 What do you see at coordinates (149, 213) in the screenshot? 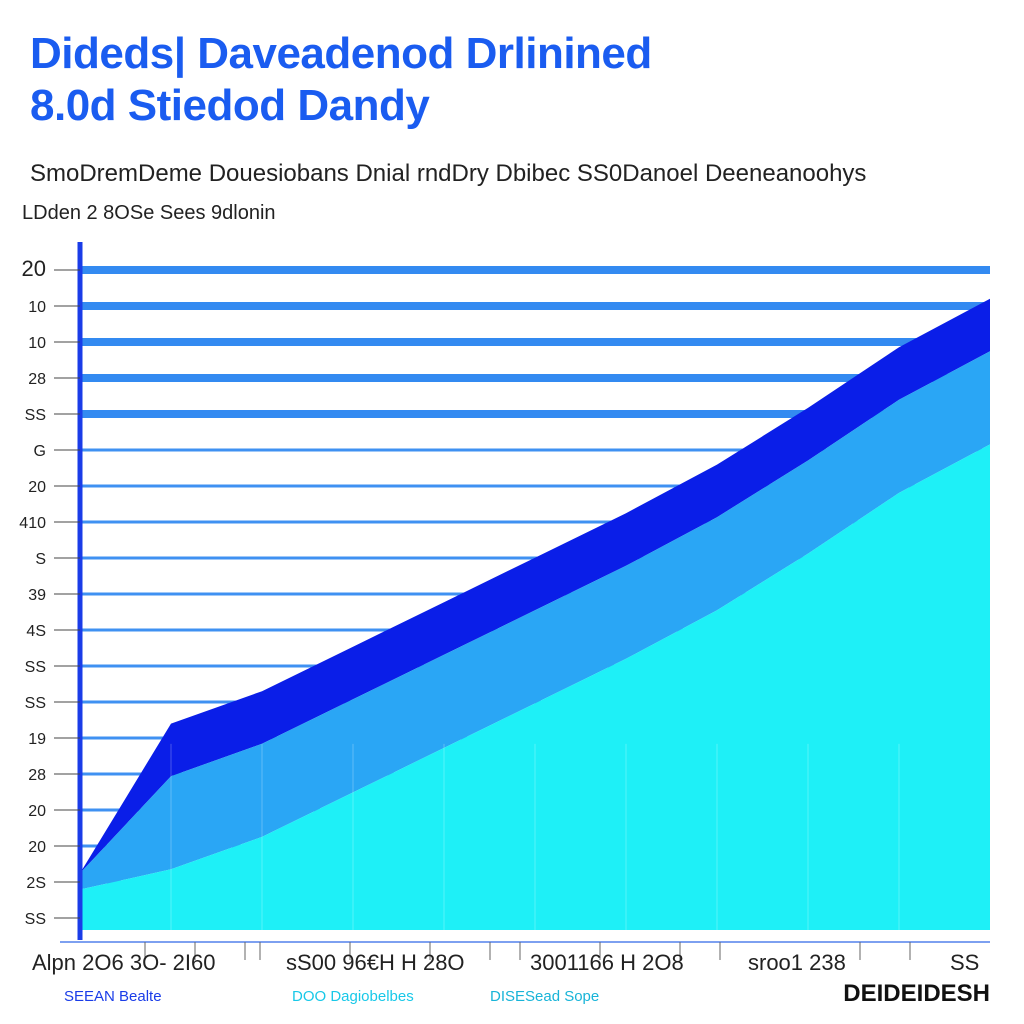
I see `series-label: LDden 2 8OSe Sees 9dlonin` at bounding box center [149, 213].